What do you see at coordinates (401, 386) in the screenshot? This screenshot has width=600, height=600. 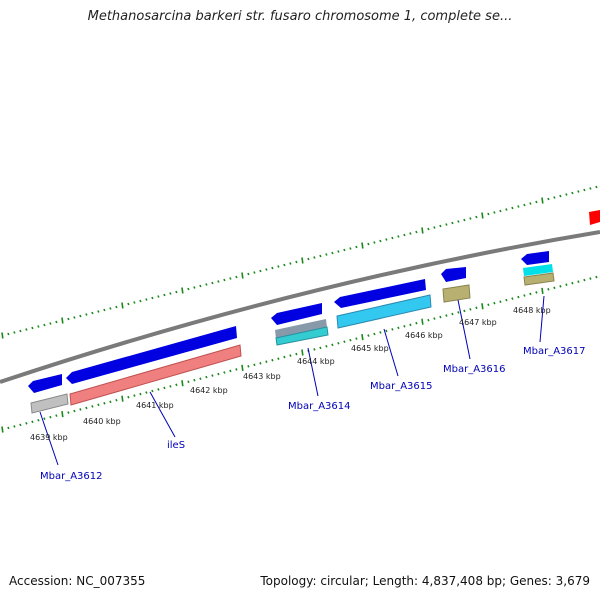 I see `gene-label-mbar-a3615: Mbar_A3615` at bounding box center [401, 386].